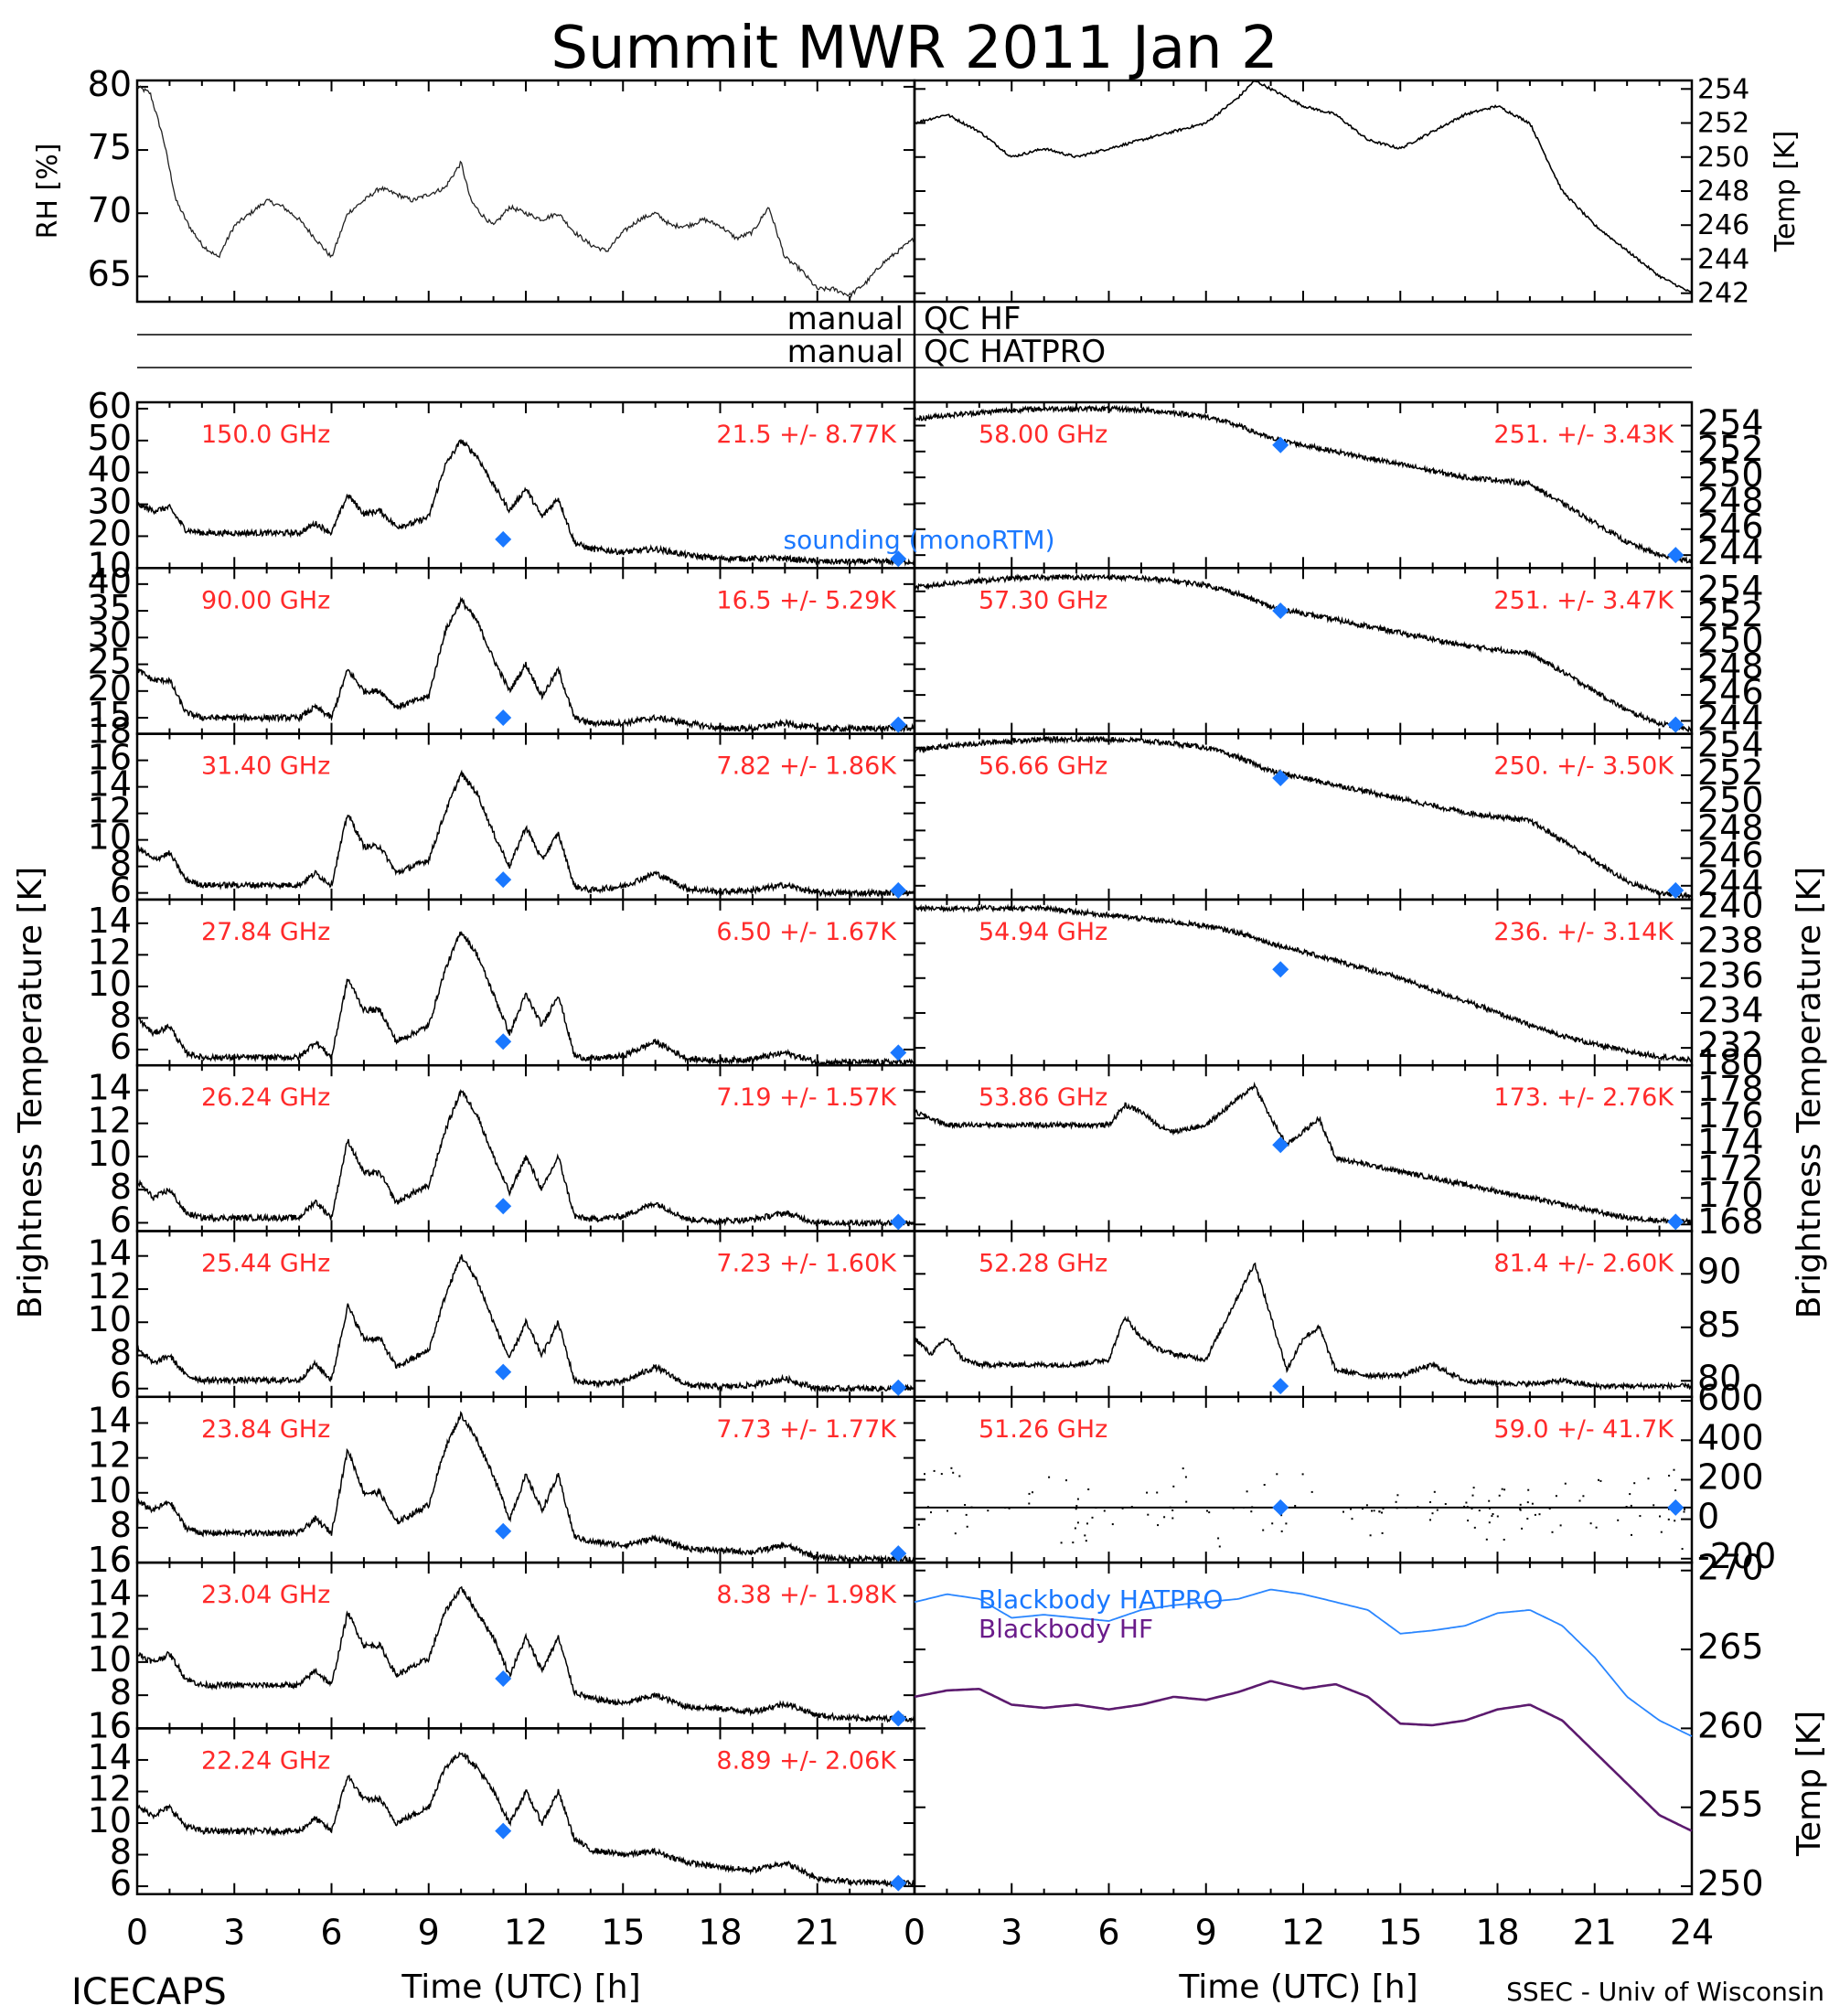 The height and width of the screenshot is (2016, 1829). What do you see at coordinates (1730, 1568) in the screenshot?
I see `y-tick-label: 270` at bounding box center [1730, 1568].